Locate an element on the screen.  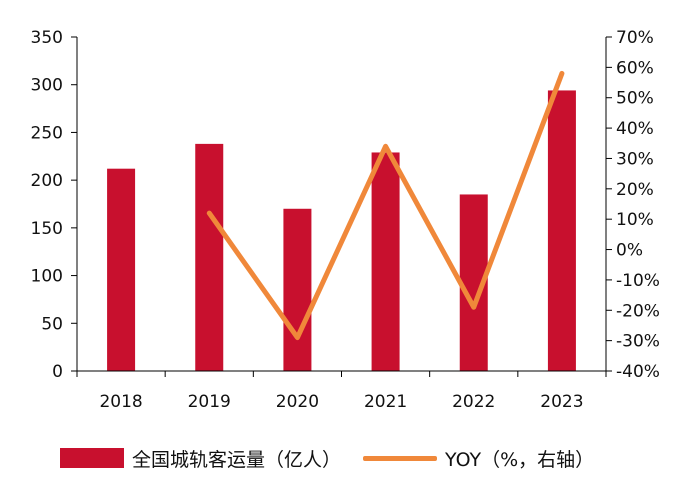
right-tick-label: 40% is located at coordinates (635, 129).